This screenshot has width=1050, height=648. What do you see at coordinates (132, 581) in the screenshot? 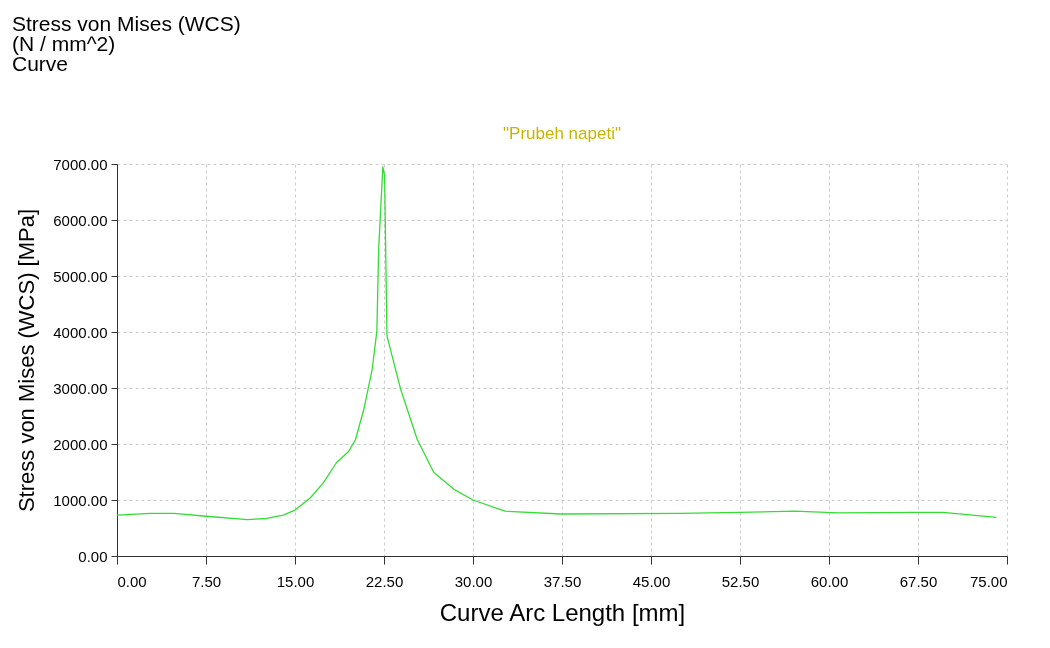
I see `x-tick-label: 0.00` at bounding box center [132, 581].